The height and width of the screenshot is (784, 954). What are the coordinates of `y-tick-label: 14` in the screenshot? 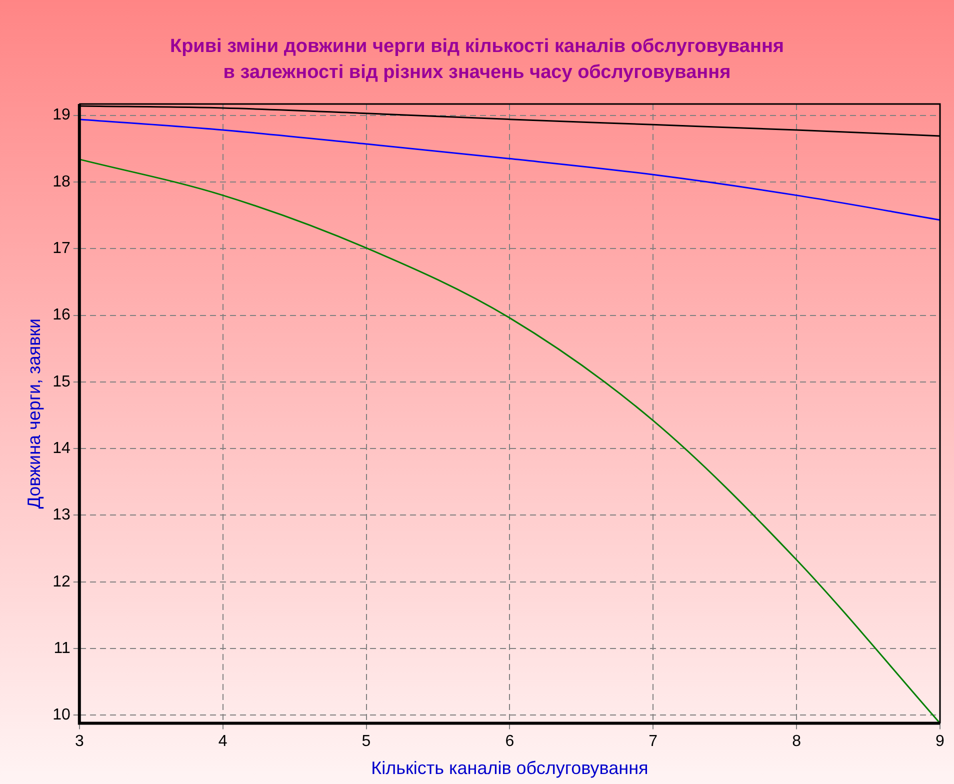 It's located at (61, 448).